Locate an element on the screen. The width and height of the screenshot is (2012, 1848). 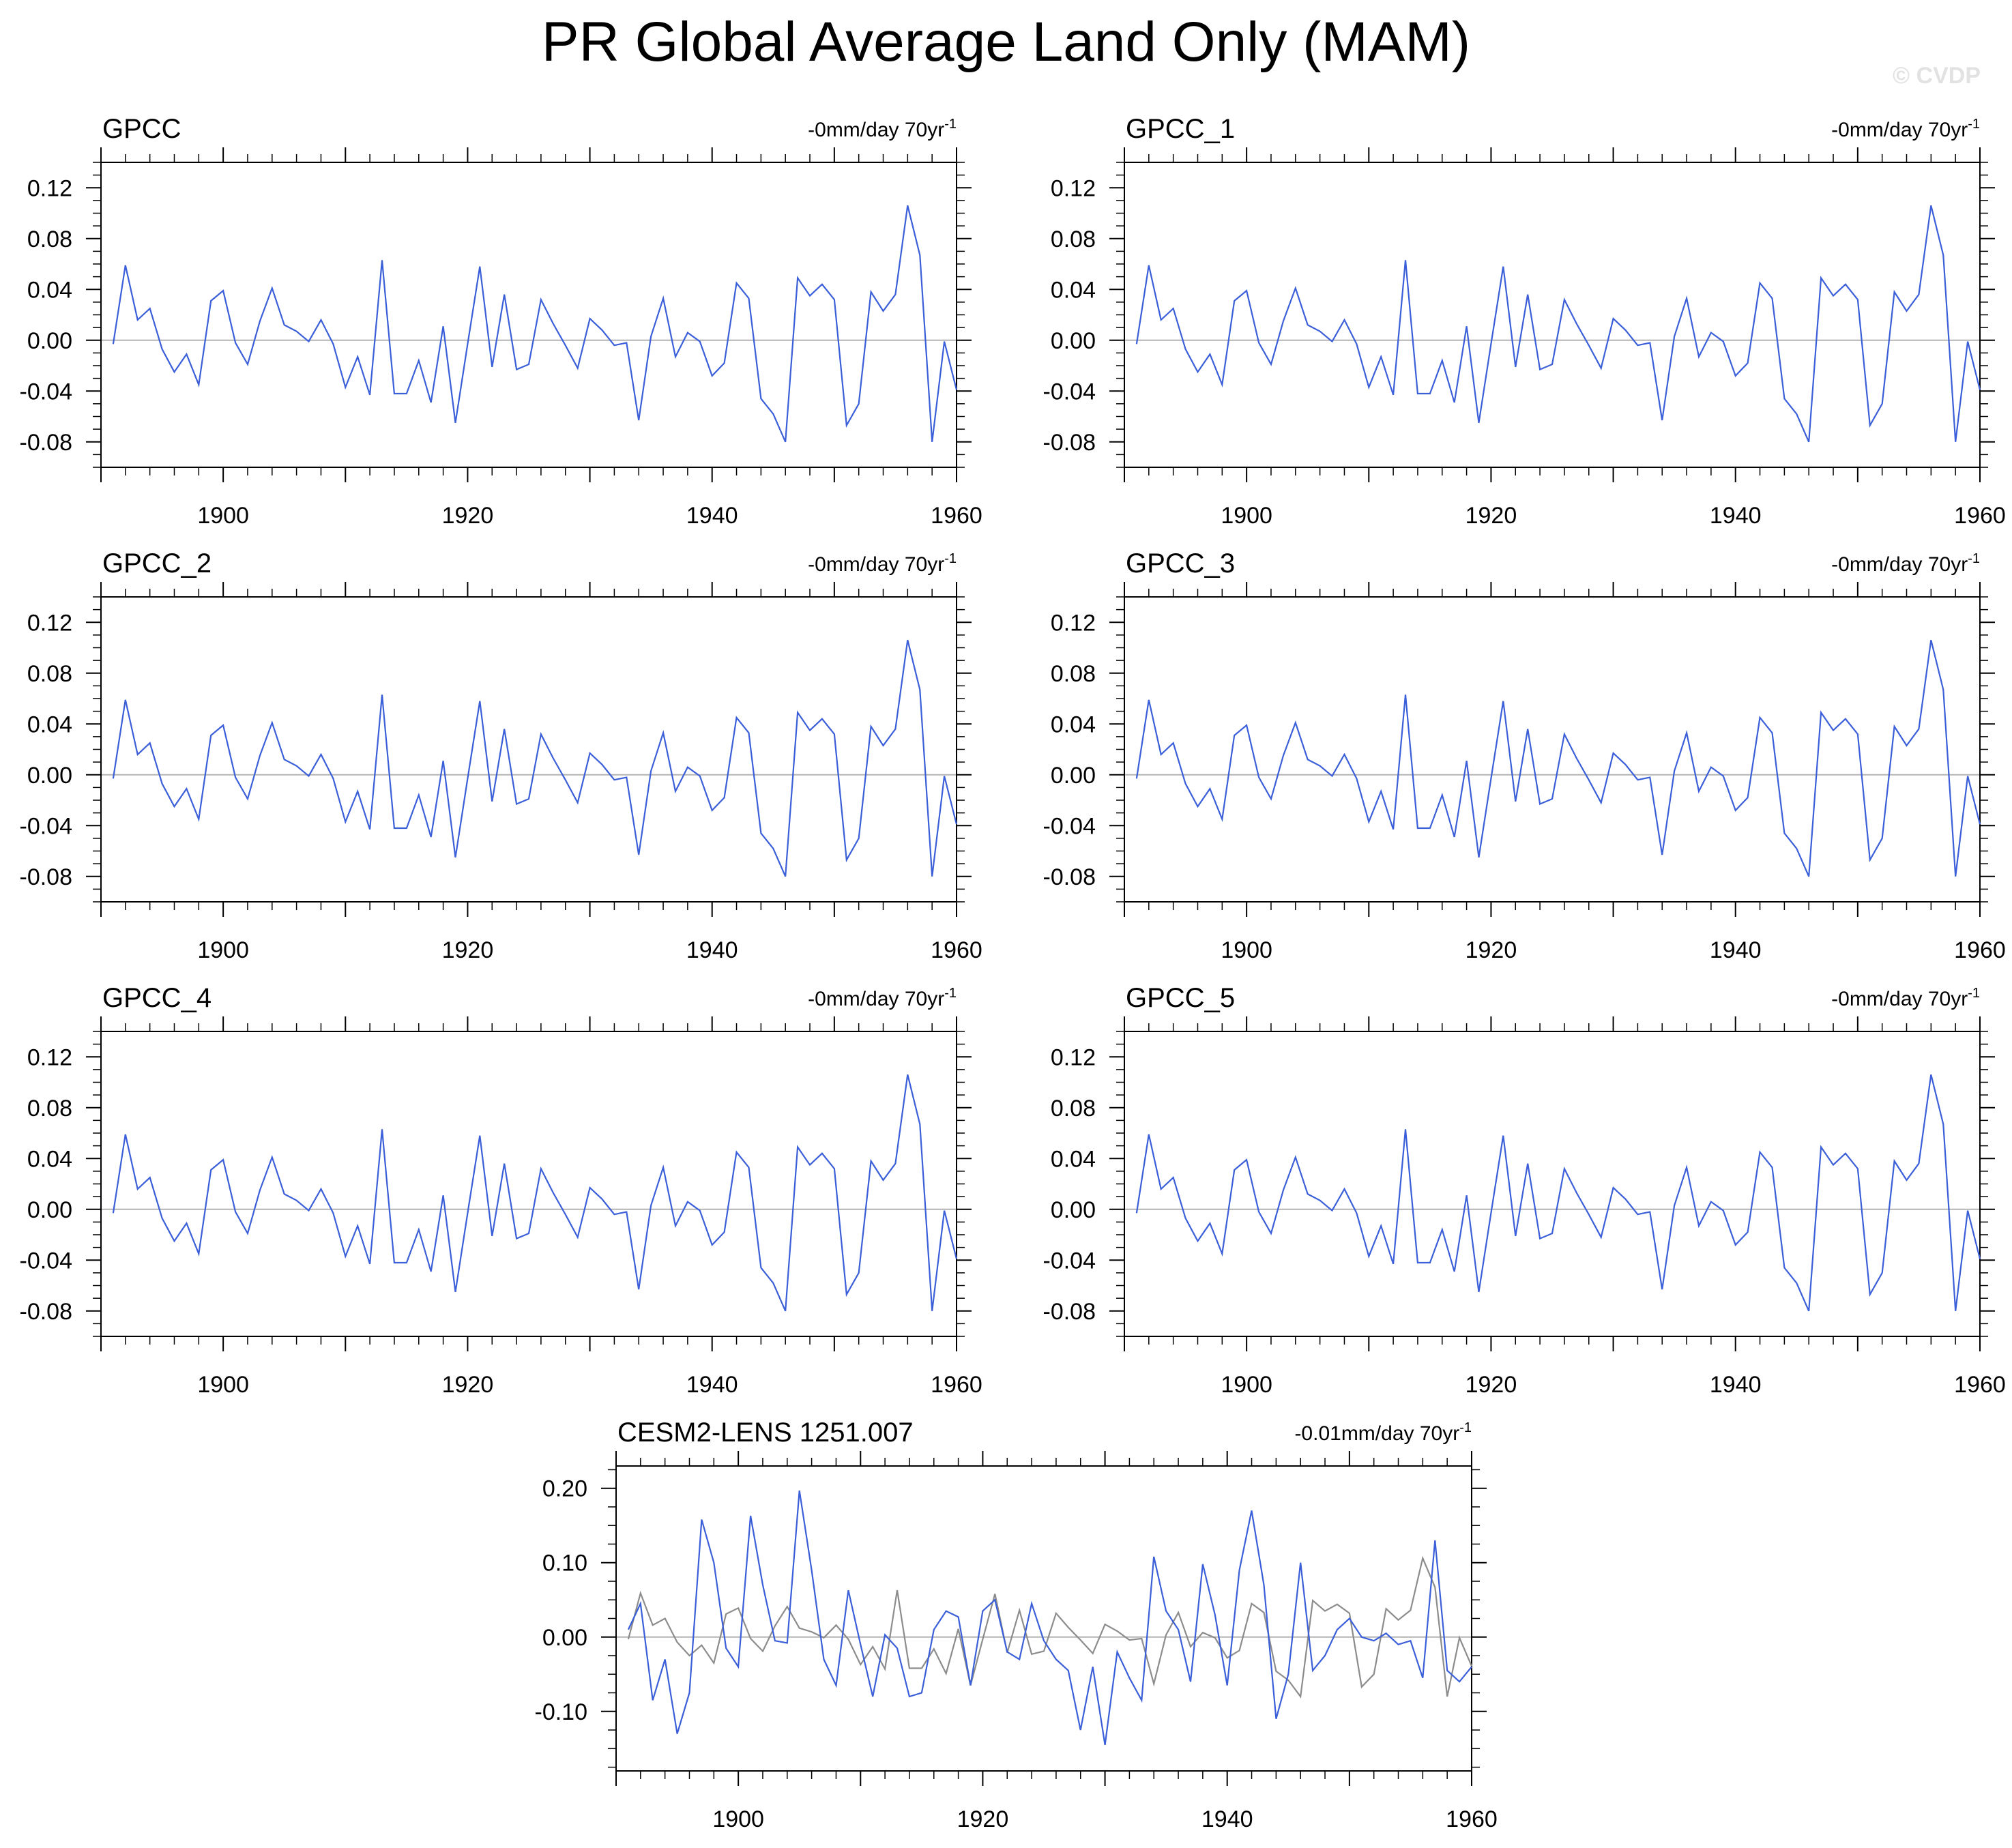
panel-title: CESM2-LENS 1251.007 is located at coordinates (765, 1433).